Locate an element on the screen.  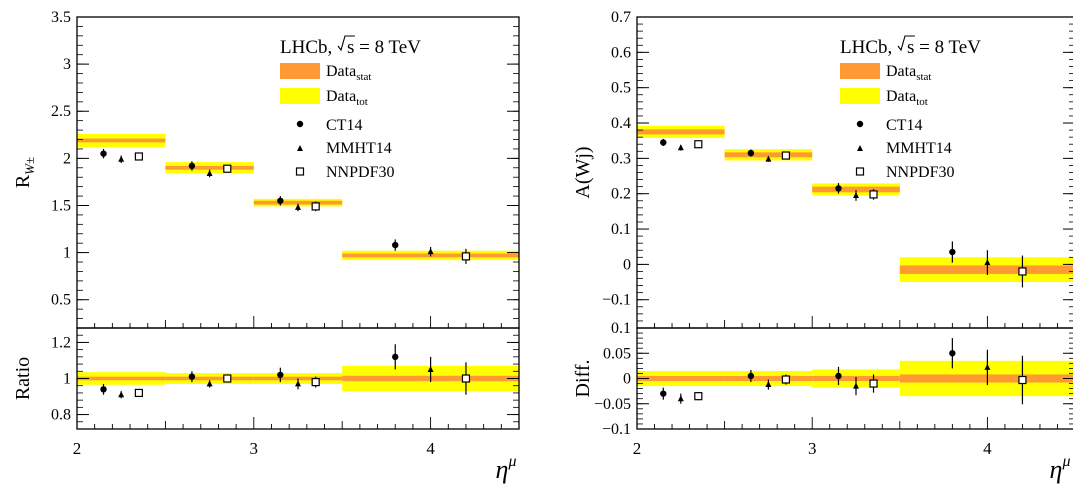
y-axis-title: A(Wj) is located at coordinates (583, 172).